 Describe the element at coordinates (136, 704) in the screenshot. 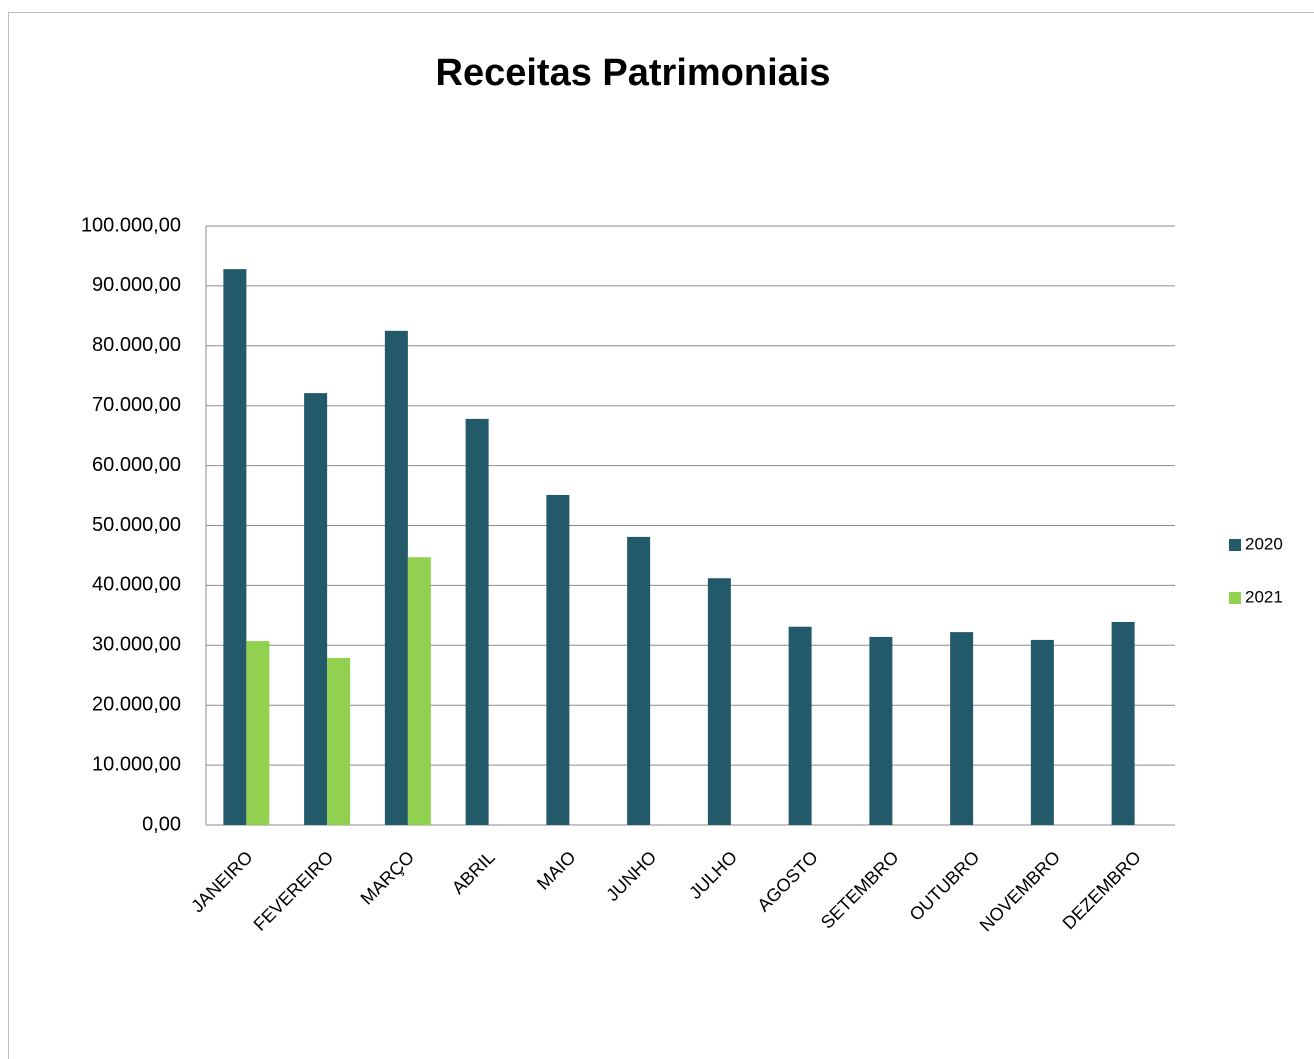

I see `y-tick-label: 20.000,00` at that location.